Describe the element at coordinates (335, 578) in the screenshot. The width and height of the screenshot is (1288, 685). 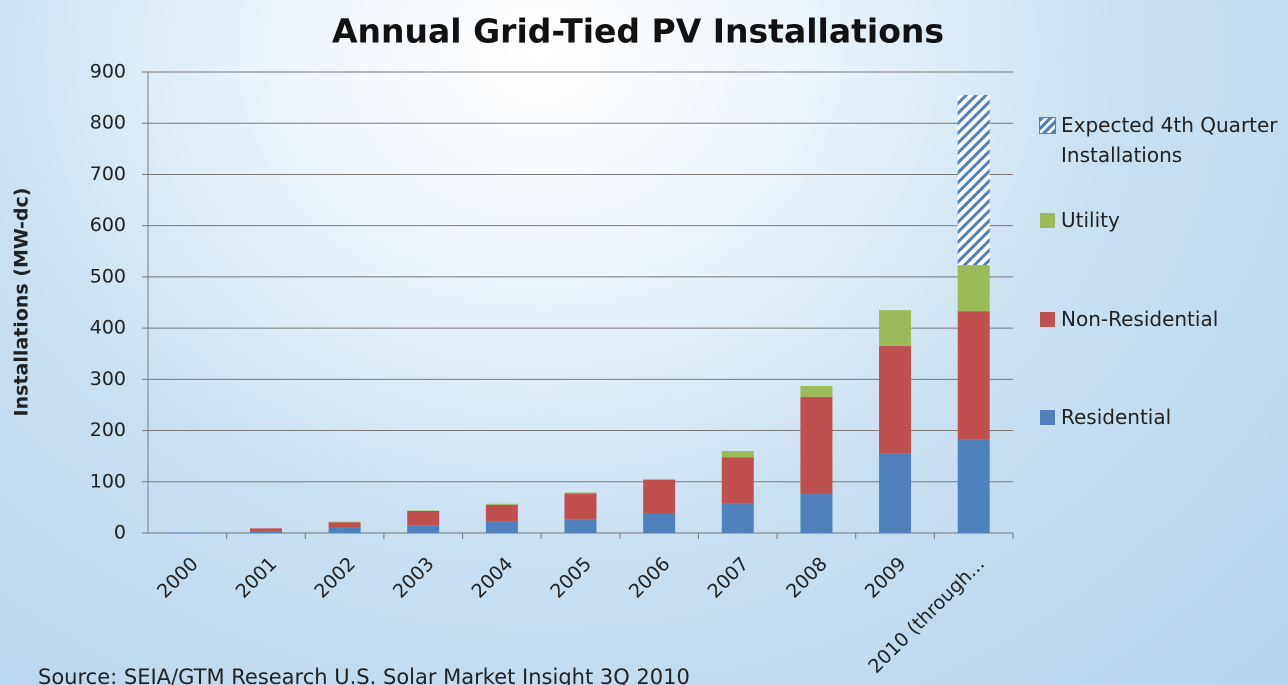
I see `x-tick-label: 2002` at that location.